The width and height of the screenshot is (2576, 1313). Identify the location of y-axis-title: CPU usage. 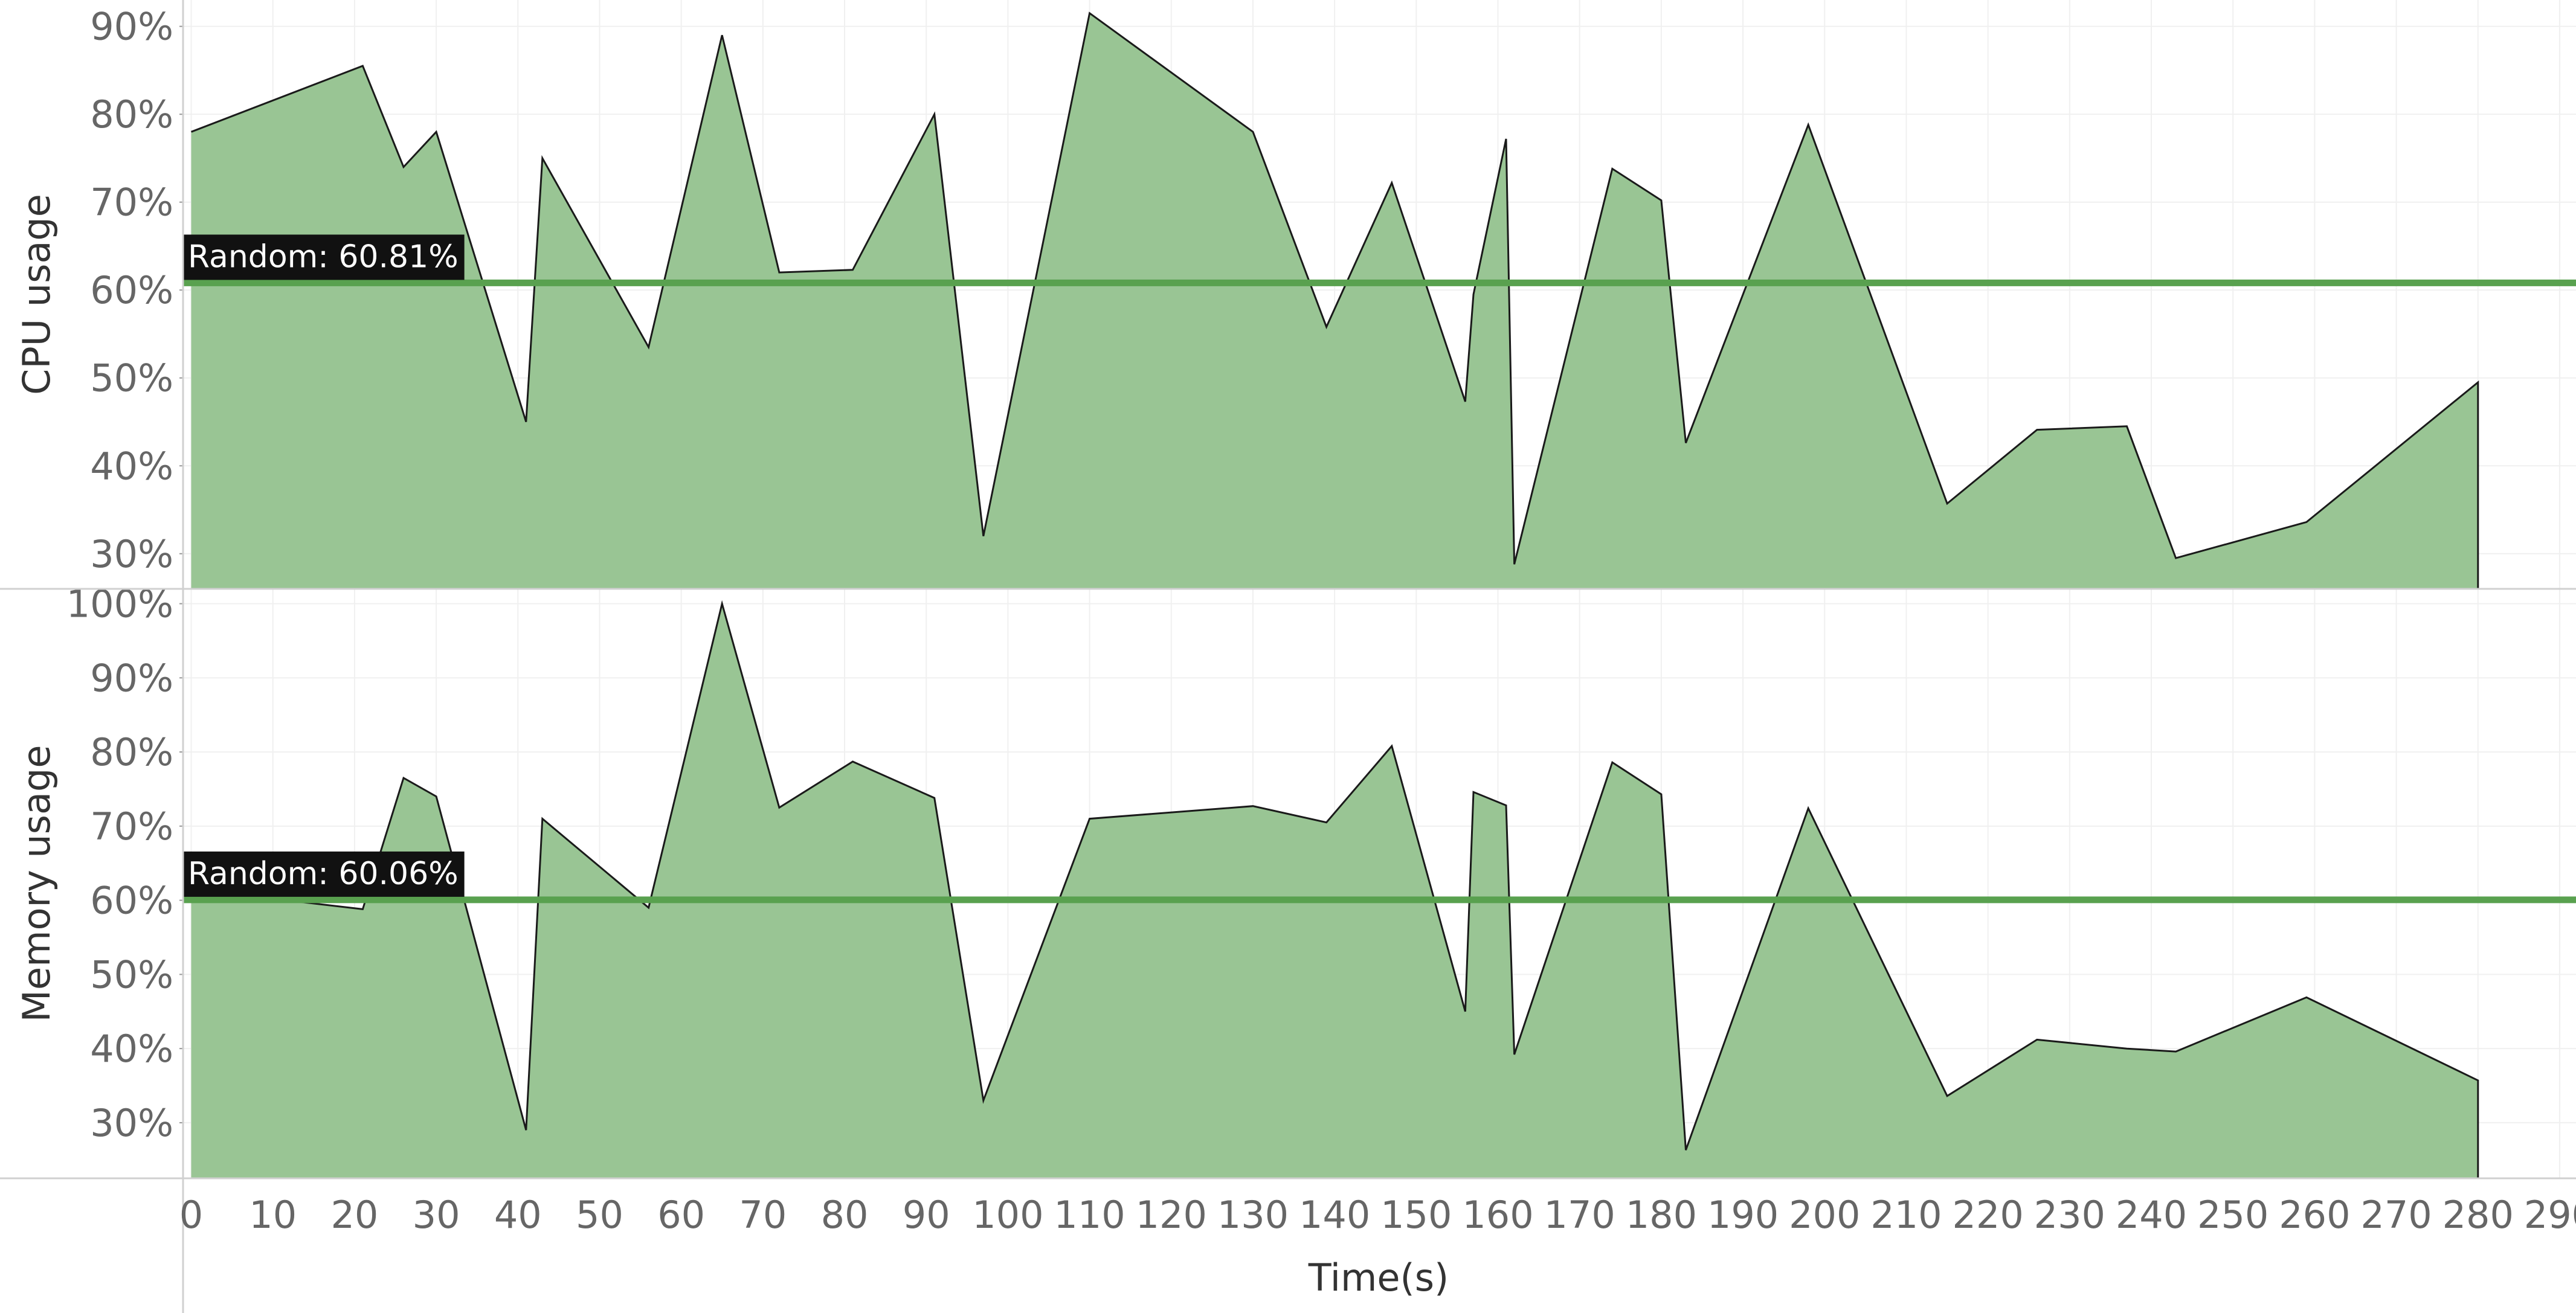
(36, 294).